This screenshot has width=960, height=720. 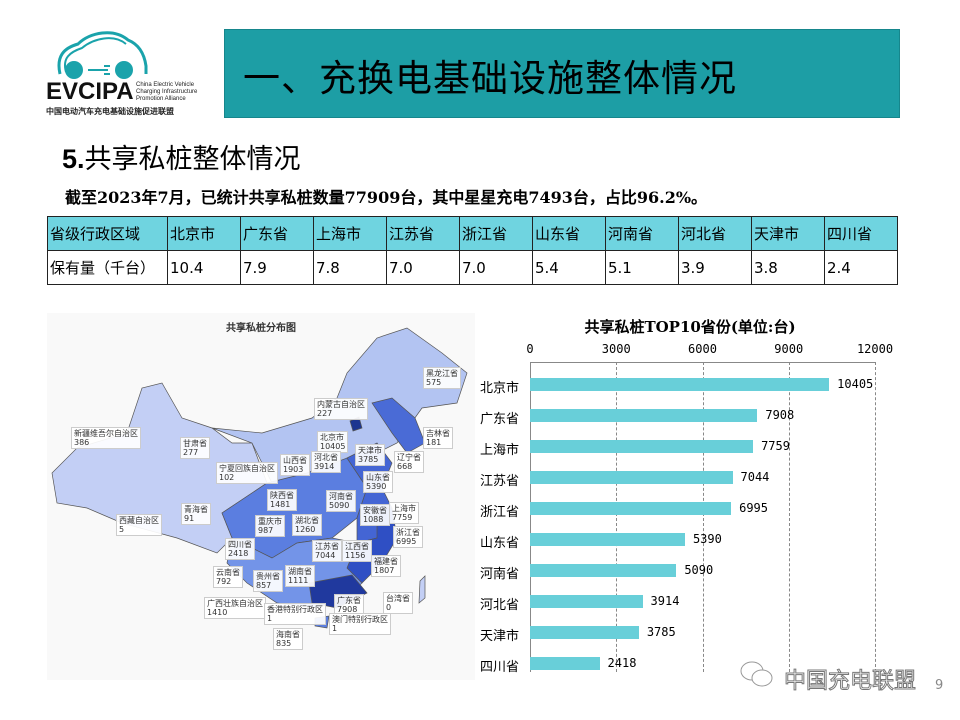 I want to click on section-number: 5., so click(x=73, y=159).